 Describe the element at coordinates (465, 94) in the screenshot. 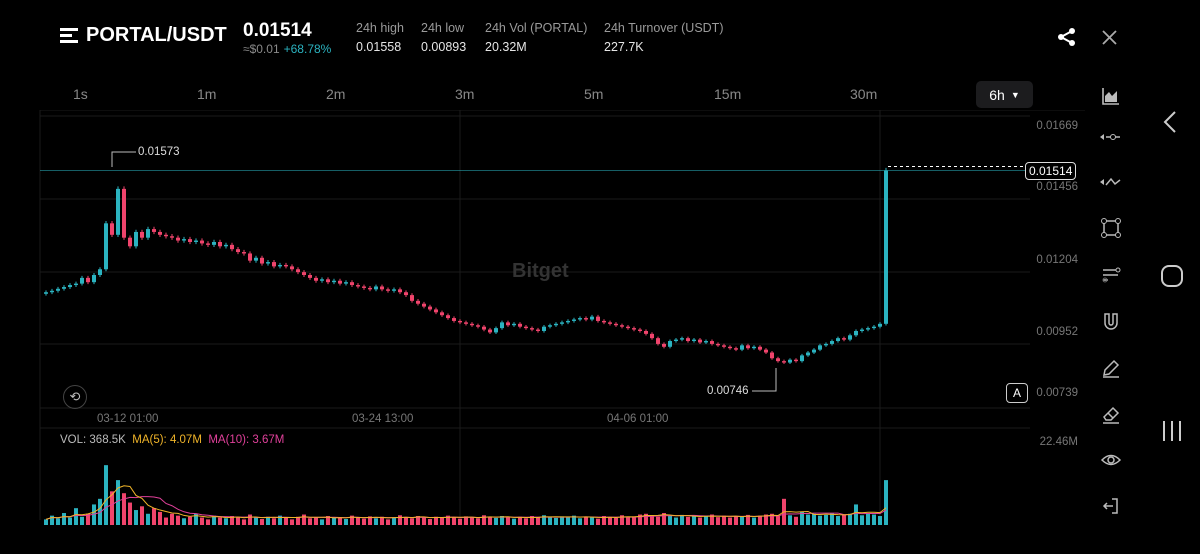

I see `tab-3m: 3m` at that location.